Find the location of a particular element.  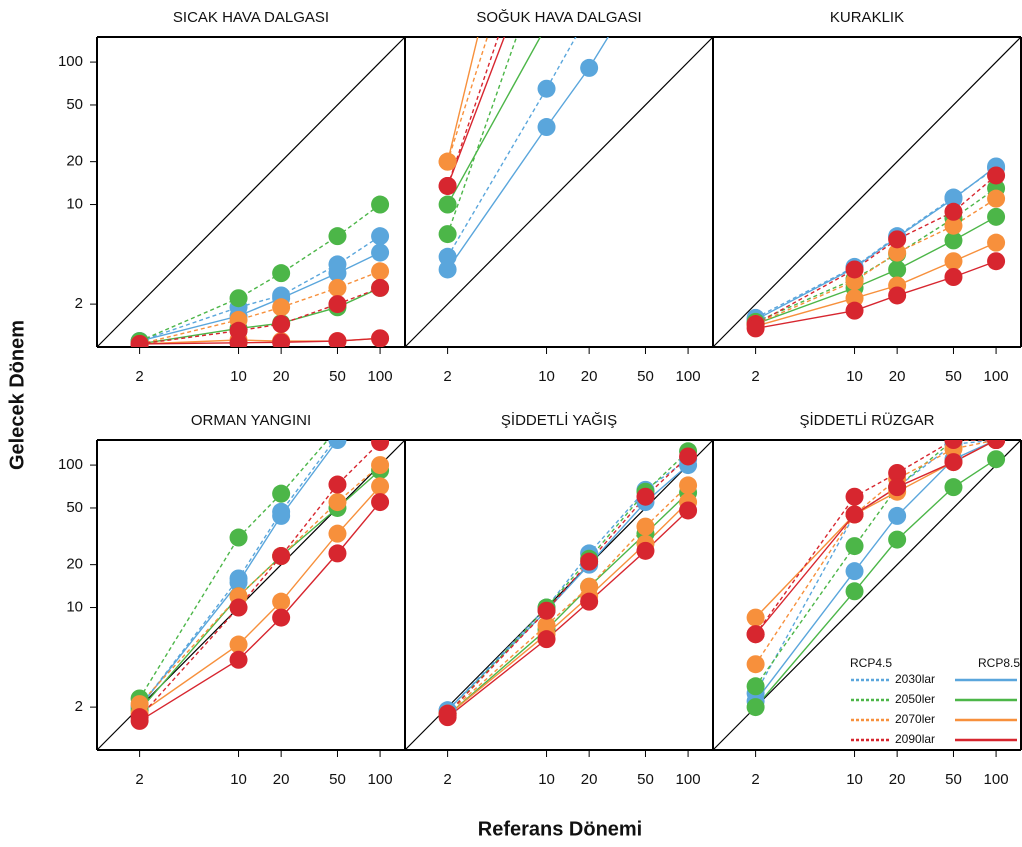

legend-label: 2050ler is located at coordinates (915, 699).